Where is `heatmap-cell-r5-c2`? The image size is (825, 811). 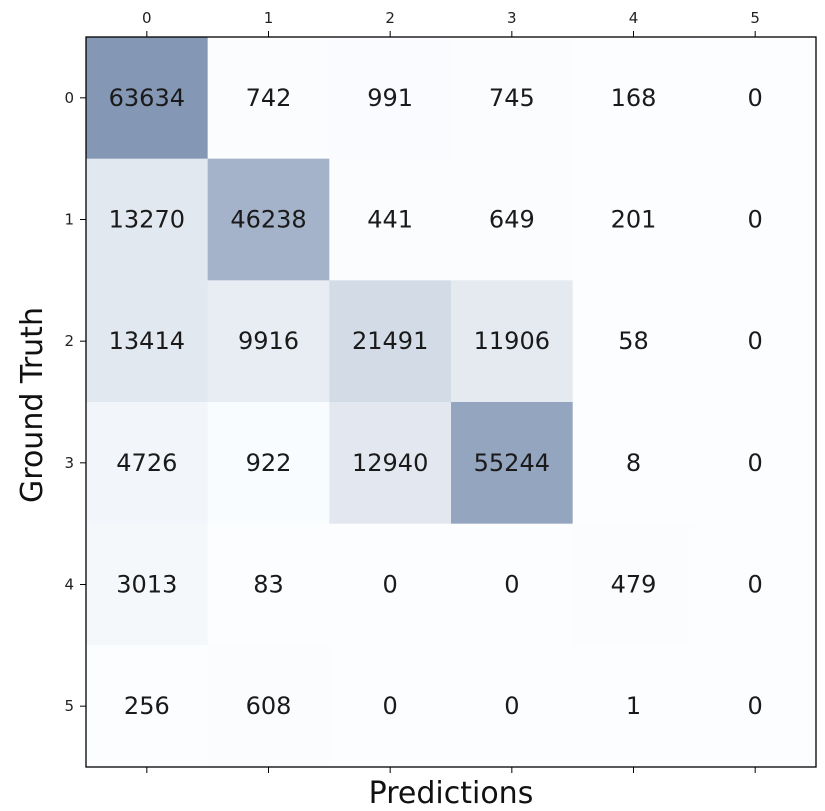 heatmap-cell-r5-c2 is located at coordinates (390, 706).